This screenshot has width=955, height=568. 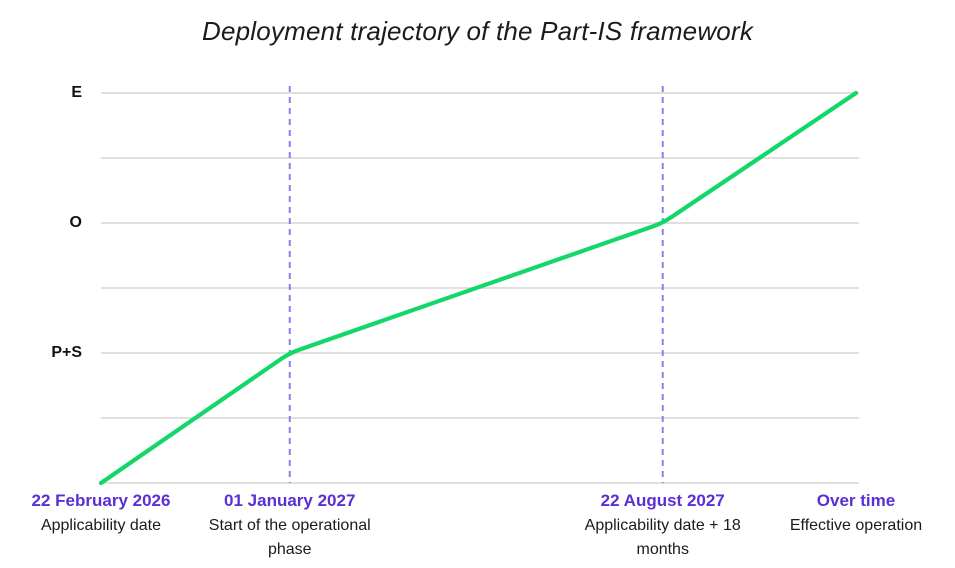 What do you see at coordinates (662, 500) in the screenshot?
I see `milestone-date: 22 August 2027` at bounding box center [662, 500].